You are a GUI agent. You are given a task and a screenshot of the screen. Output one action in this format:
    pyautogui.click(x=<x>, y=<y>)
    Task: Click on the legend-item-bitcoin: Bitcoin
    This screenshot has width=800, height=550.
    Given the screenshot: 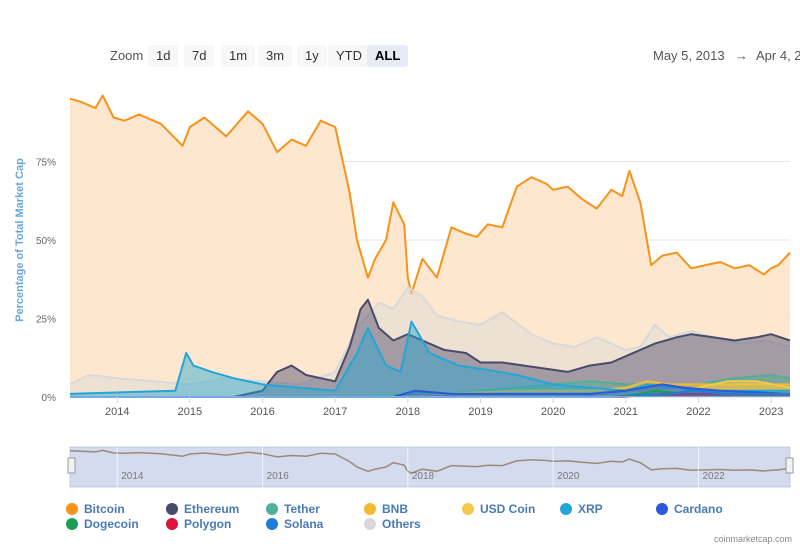 What is the action you would take?
    pyautogui.click(x=95, y=509)
    